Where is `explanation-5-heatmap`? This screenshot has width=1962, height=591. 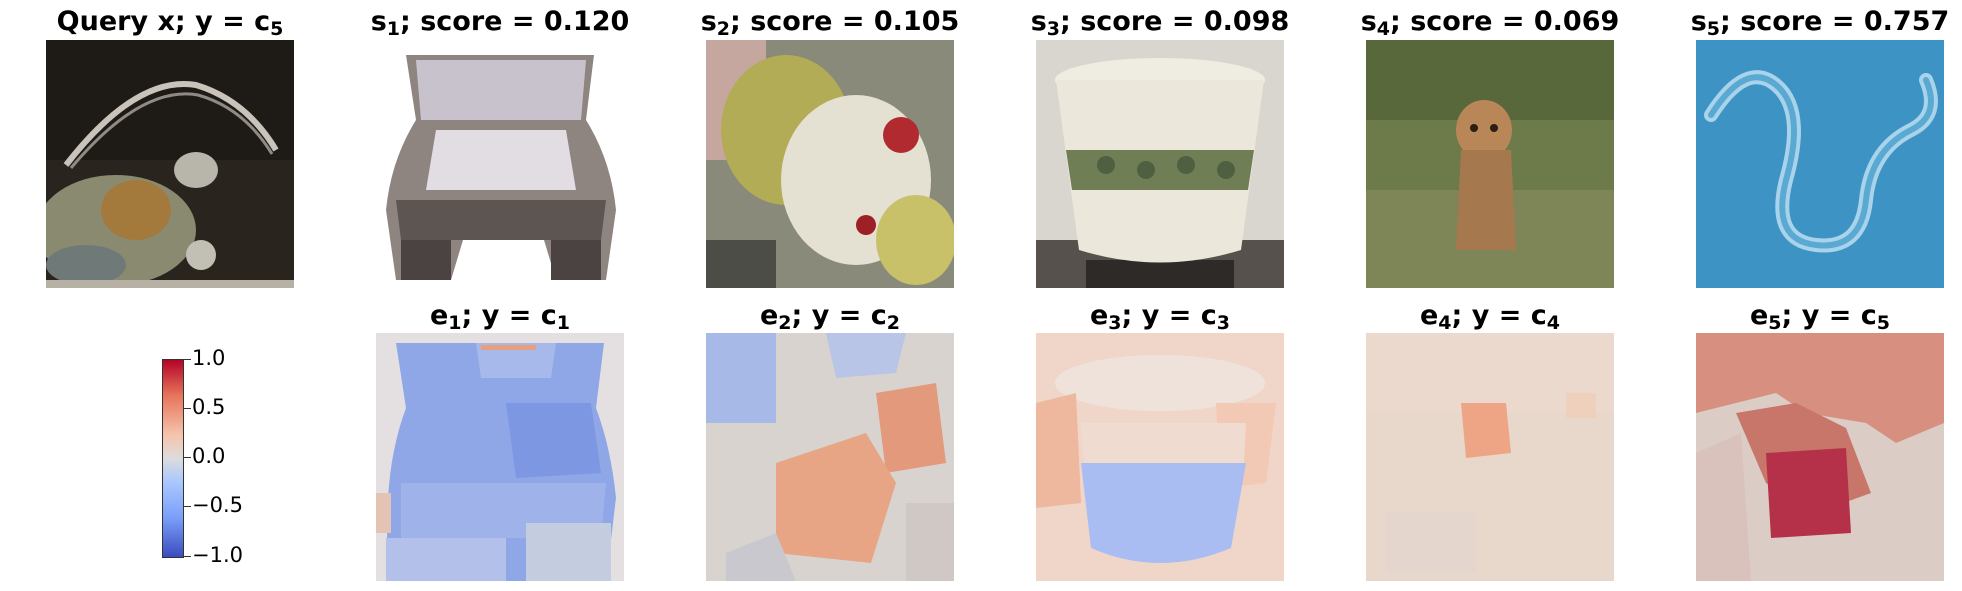
explanation-5-heatmap is located at coordinates (1820, 457).